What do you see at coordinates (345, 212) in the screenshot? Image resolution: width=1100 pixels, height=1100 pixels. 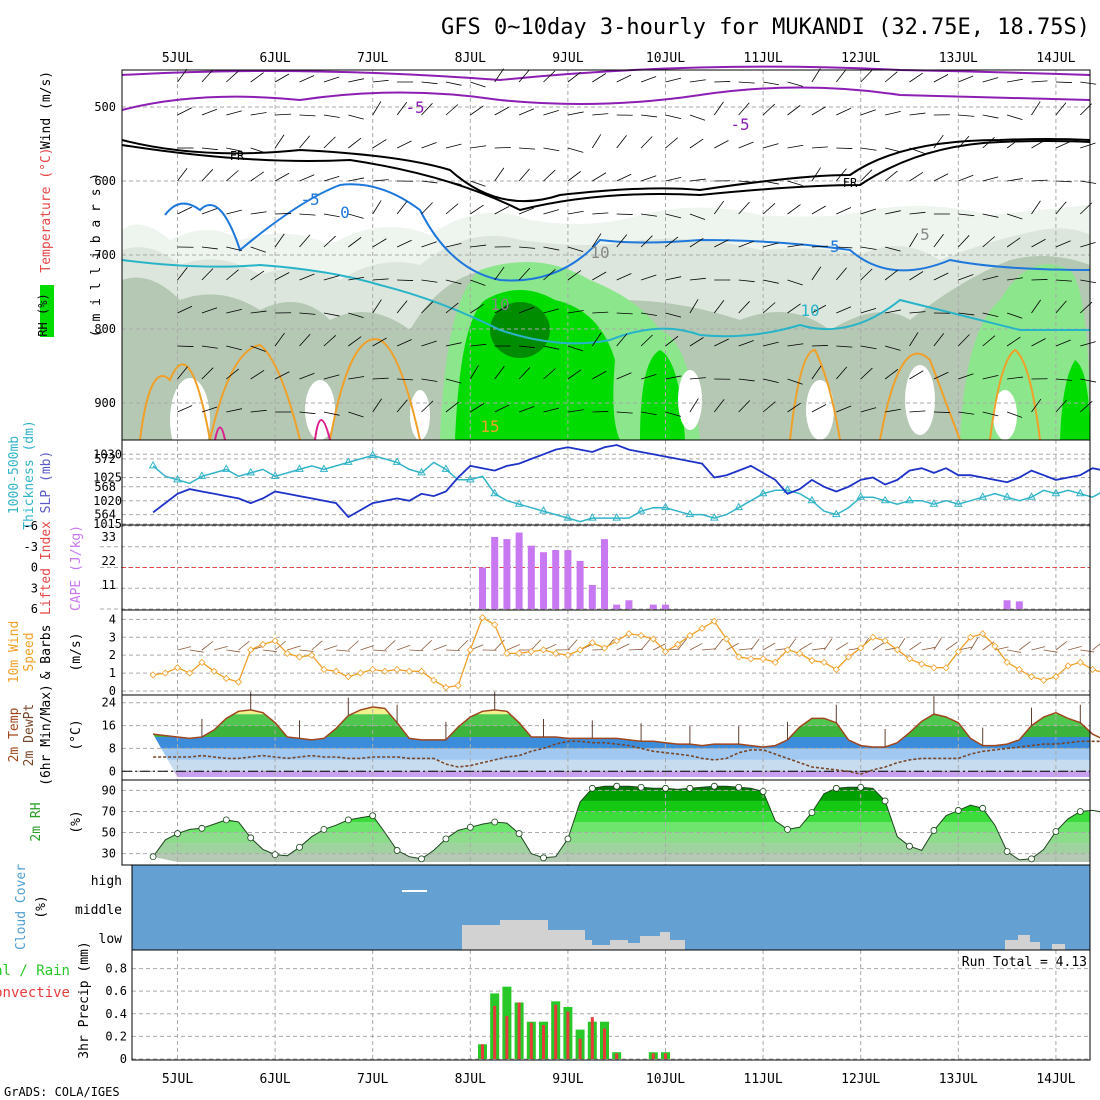 I see `contour-label: 0` at bounding box center [345, 212].